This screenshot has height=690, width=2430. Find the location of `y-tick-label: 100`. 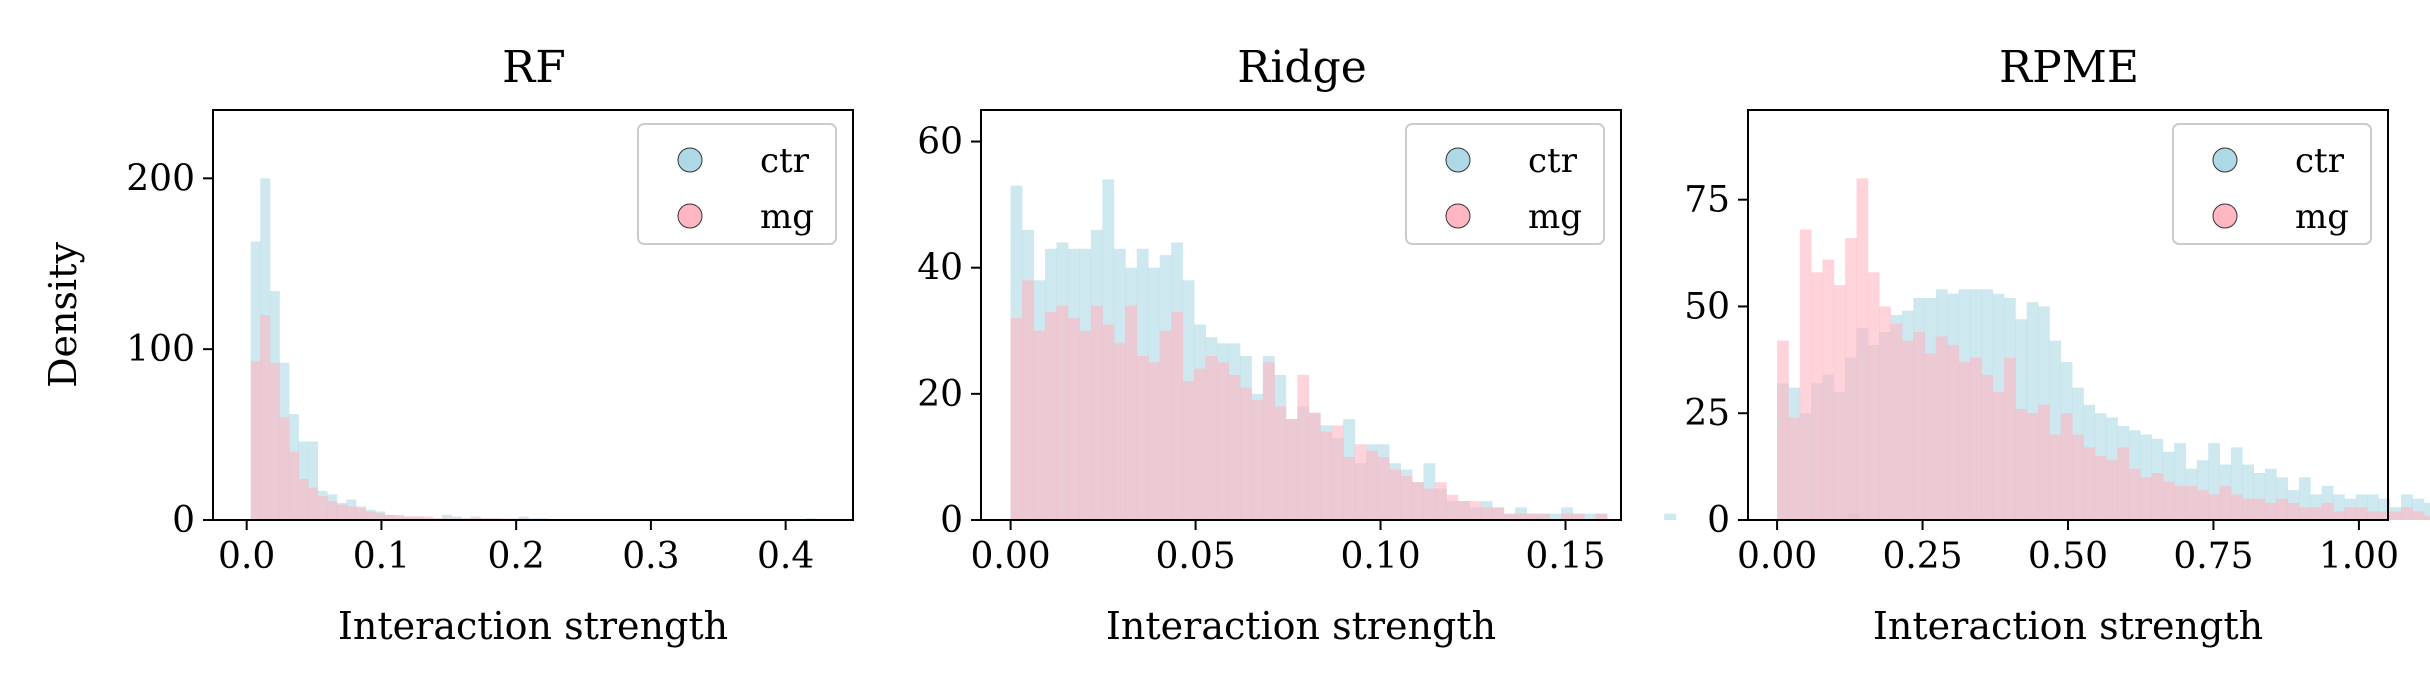

y-tick-label: 100 is located at coordinates (160, 349).